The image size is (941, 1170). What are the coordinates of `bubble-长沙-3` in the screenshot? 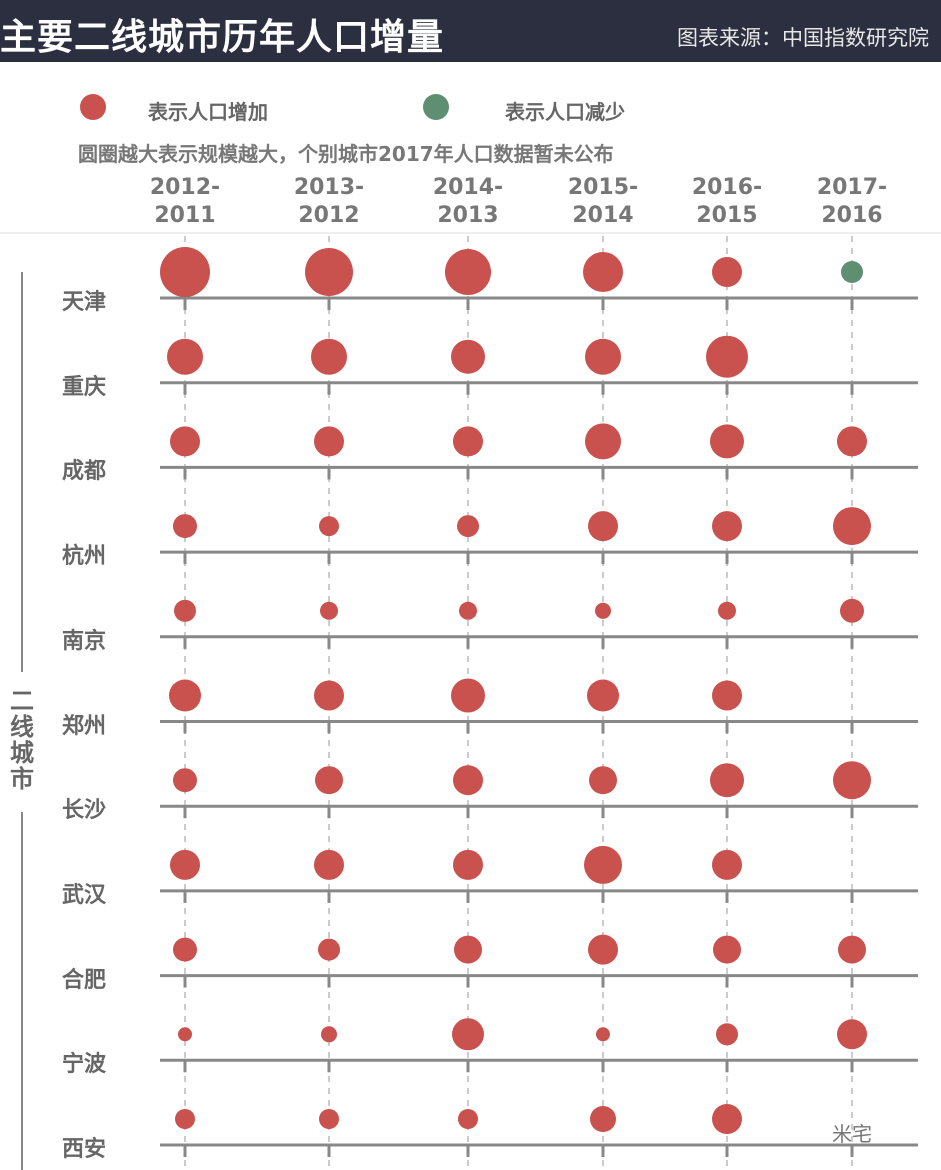 It's located at (603, 780).